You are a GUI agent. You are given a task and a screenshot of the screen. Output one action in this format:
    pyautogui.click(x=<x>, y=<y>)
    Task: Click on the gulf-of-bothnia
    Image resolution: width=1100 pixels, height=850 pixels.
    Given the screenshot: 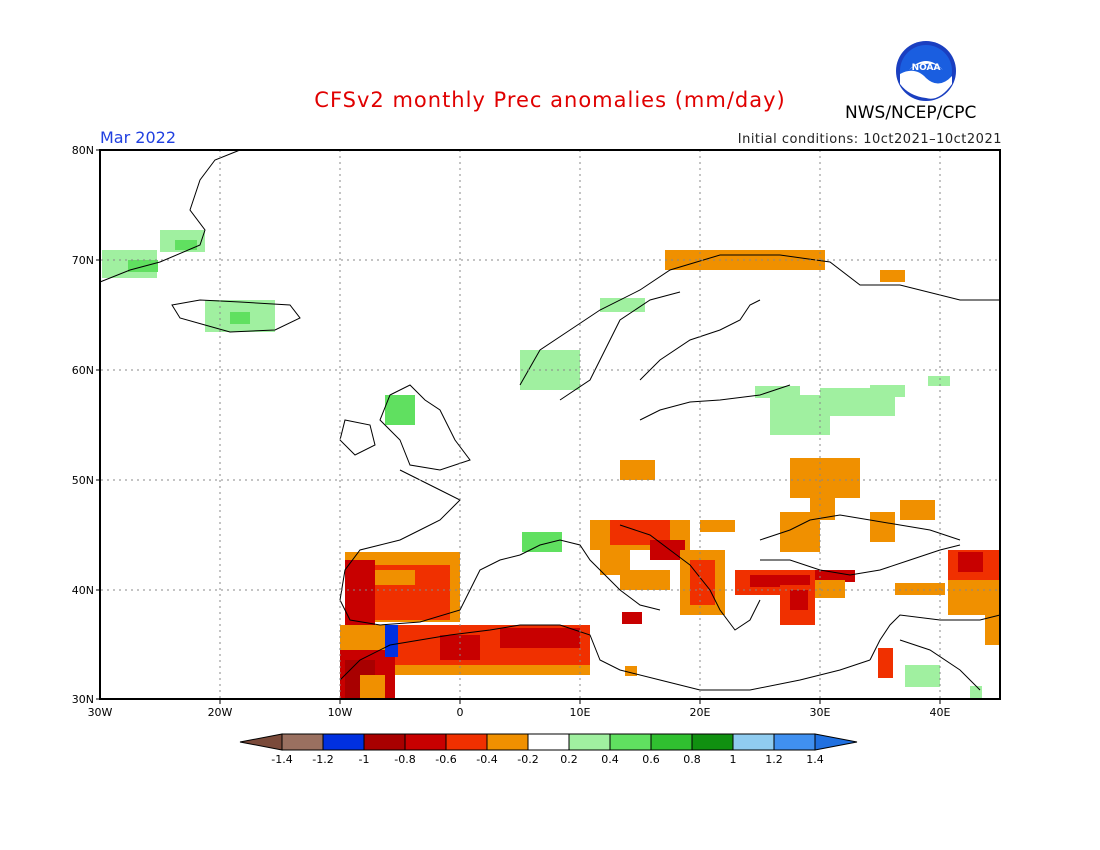 What is the action you would take?
    pyautogui.click(x=700, y=340)
    